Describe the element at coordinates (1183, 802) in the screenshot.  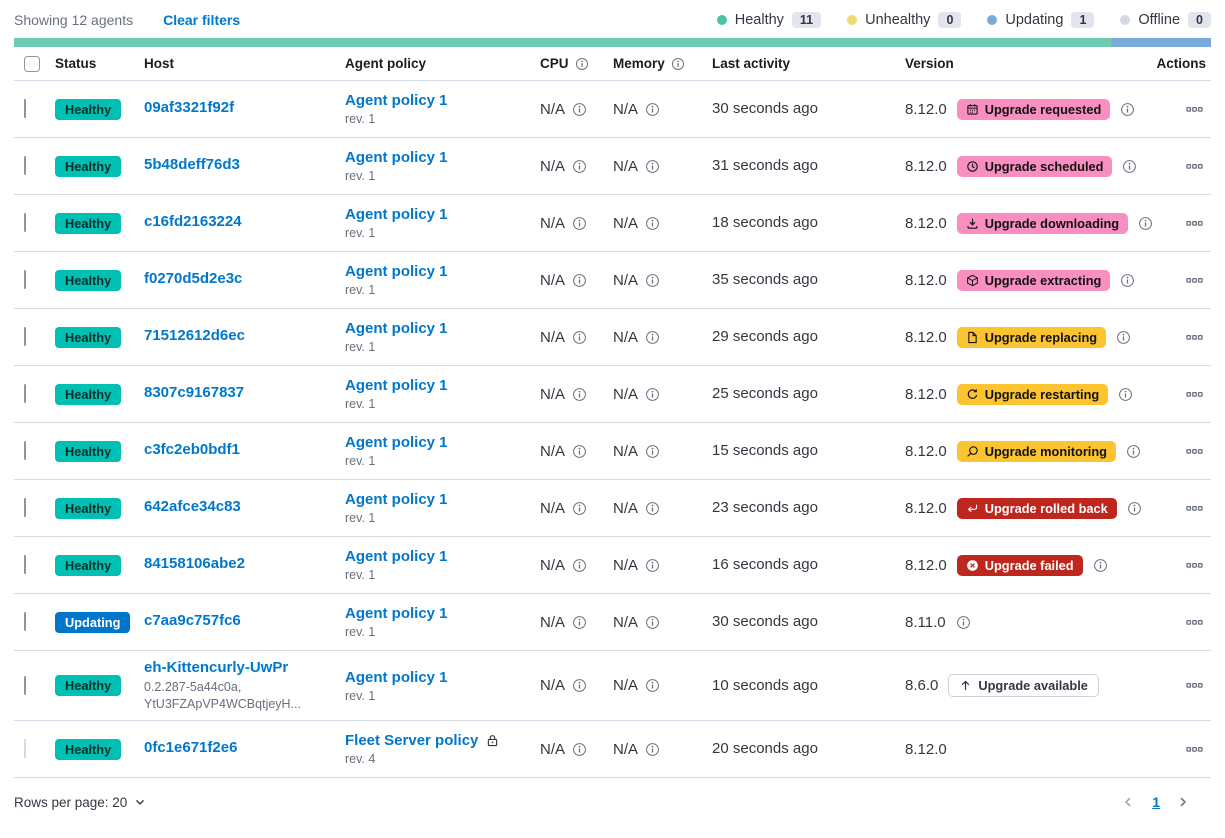
I see `next-page-button` at that location.